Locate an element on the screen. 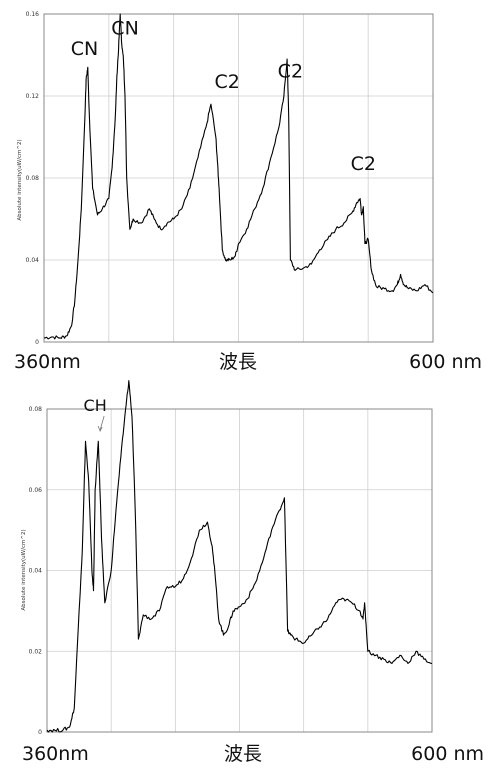 The width and height of the screenshot is (489, 769). y-tick-label: 0.12 is located at coordinates (33, 96).